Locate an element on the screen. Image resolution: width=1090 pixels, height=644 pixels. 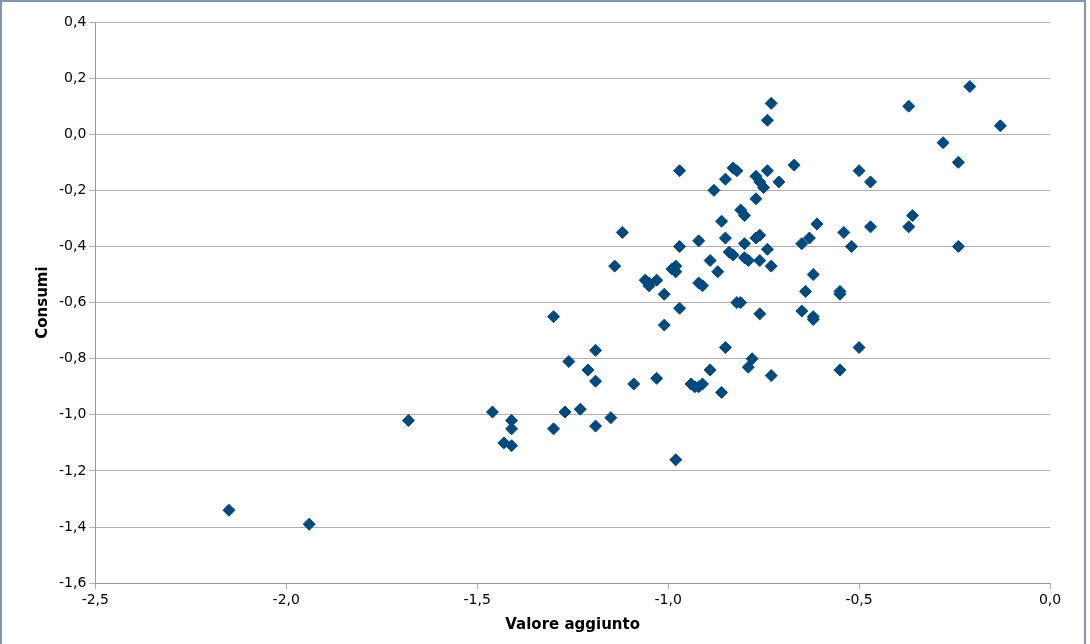
y-tick-label: 0,2 is located at coordinates (75, 76).